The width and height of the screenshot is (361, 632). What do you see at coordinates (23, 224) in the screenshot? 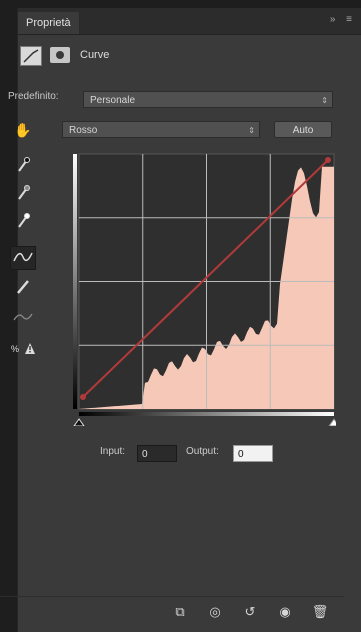
I see `white-point-eyedropper-icon` at bounding box center [23, 224].